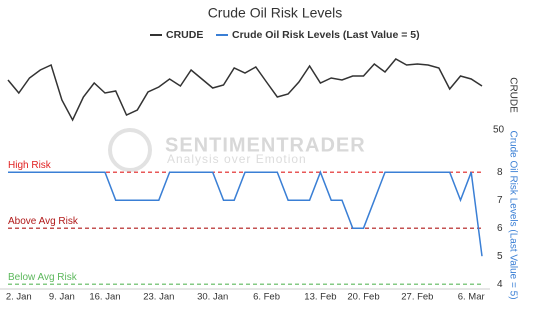 This screenshot has height=314, width=550. Describe the element at coordinates (500, 228) in the screenshot. I see `y2-tick-label: 6` at that location.